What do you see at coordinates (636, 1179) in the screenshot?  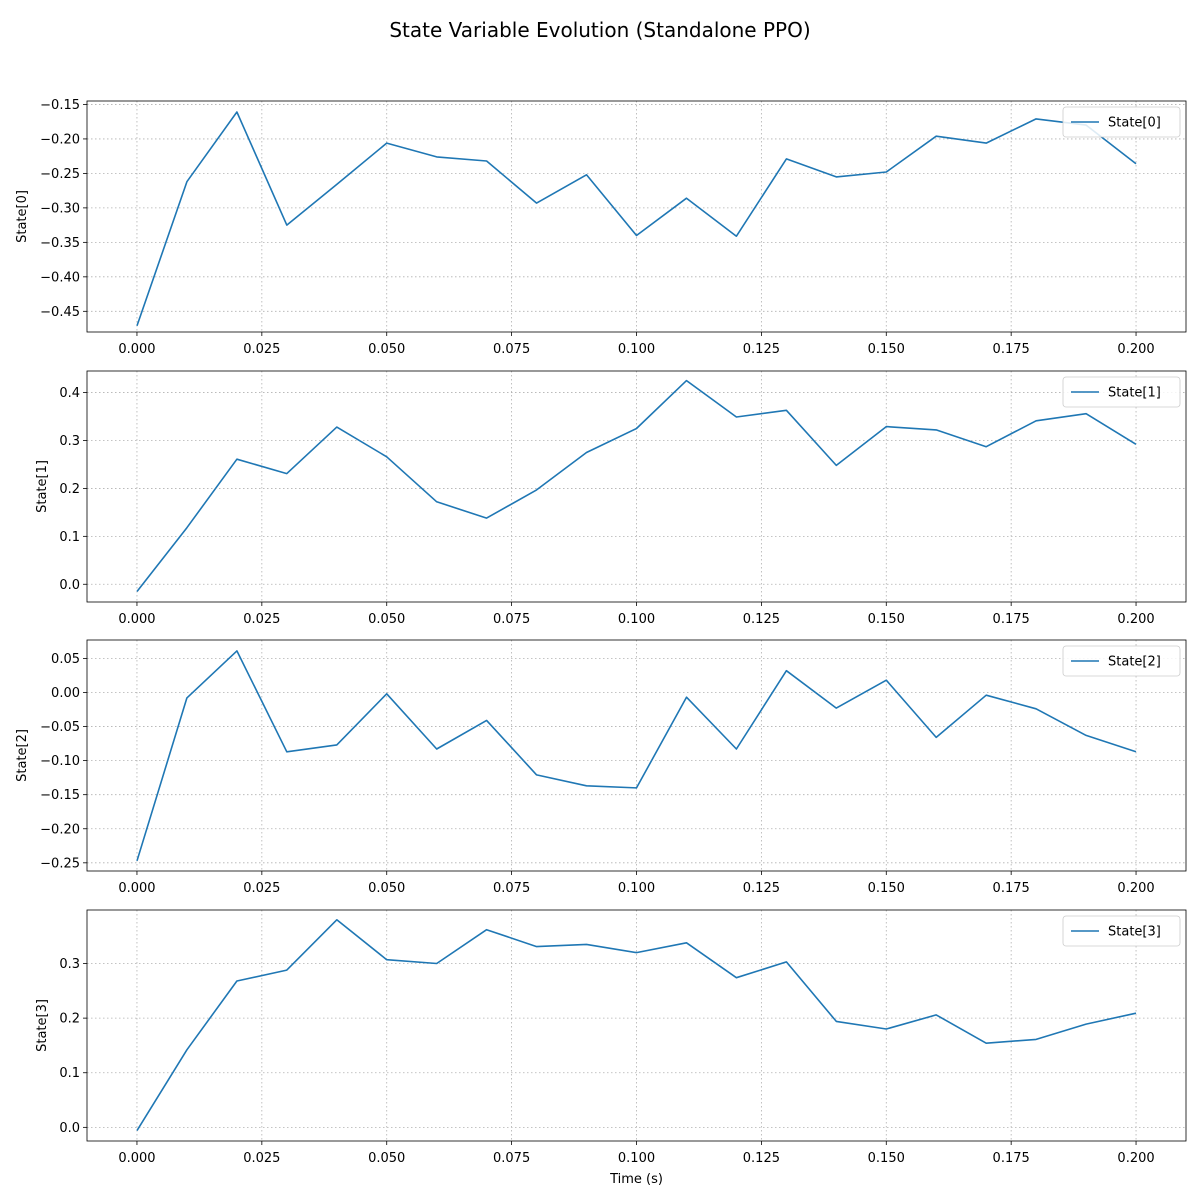 I see `x-axis-label: Time (s)` at bounding box center [636, 1179].